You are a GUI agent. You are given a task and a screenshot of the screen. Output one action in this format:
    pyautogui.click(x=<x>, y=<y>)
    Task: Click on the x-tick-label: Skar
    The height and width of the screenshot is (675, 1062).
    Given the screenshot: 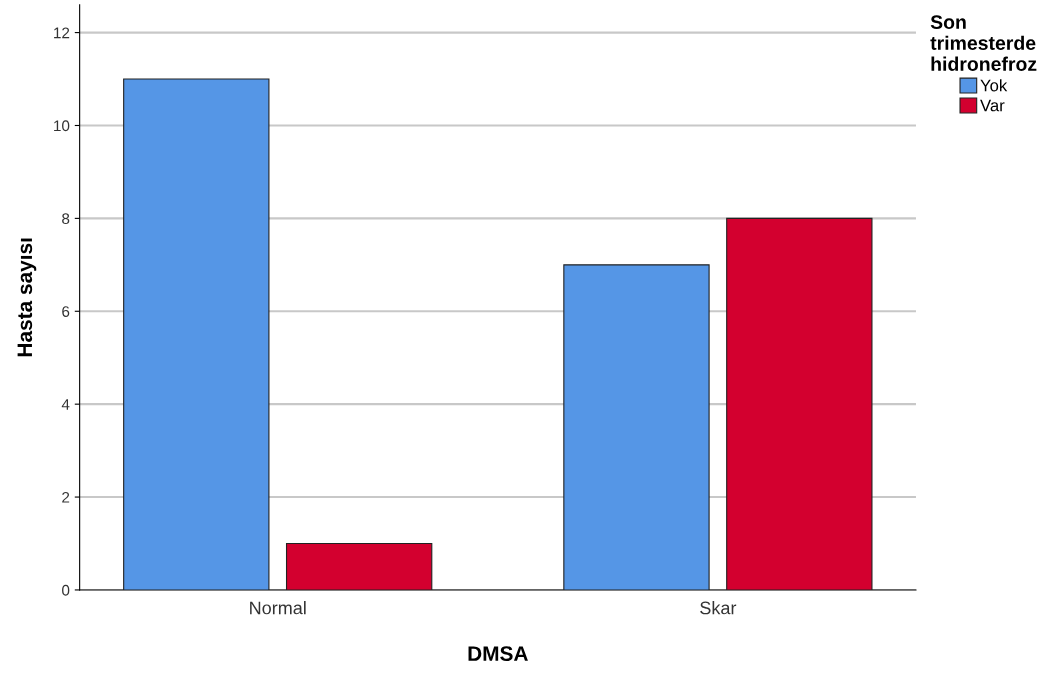 What is the action you would take?
    pyautogui.click(x=718, y=608)
    